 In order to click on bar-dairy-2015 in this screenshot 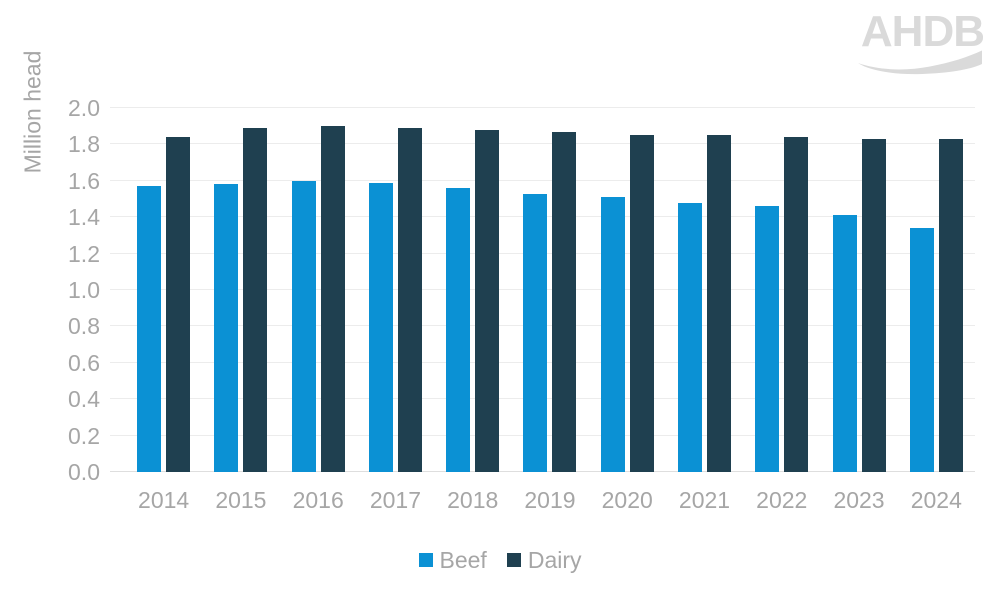, I will do `click(255, 300)`.